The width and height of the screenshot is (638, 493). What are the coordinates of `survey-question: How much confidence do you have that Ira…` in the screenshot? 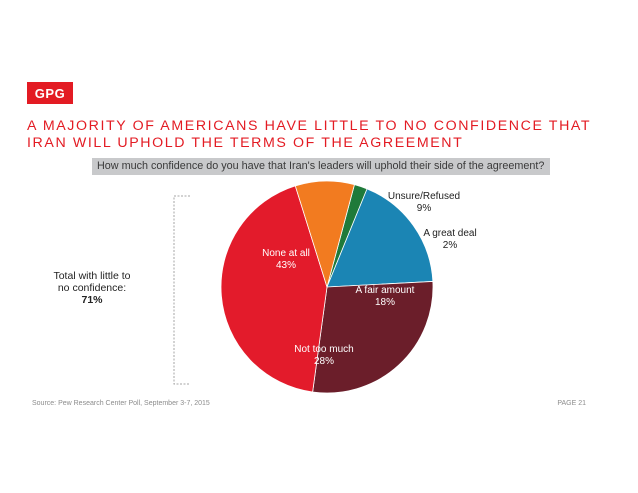 It's located at (321, 166).